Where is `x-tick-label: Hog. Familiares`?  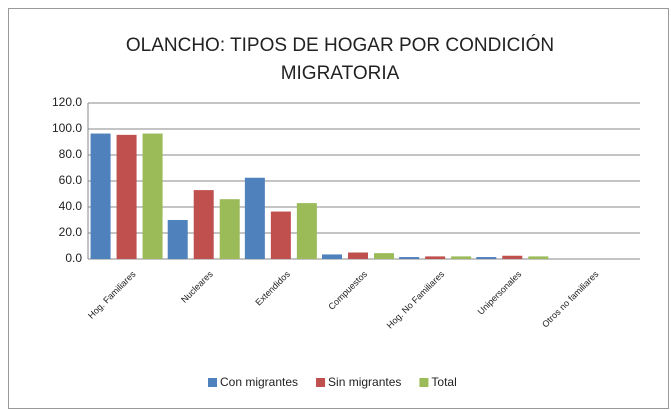 x-tick-label: Hog. Familiares is located at coordinates (112, 295).